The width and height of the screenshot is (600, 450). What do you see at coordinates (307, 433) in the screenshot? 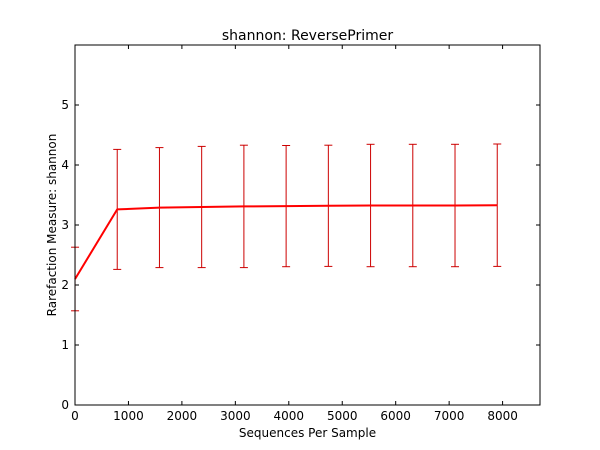
I see `x-axis-title: Sequences Per Sample` at bounding box center [307, 433].